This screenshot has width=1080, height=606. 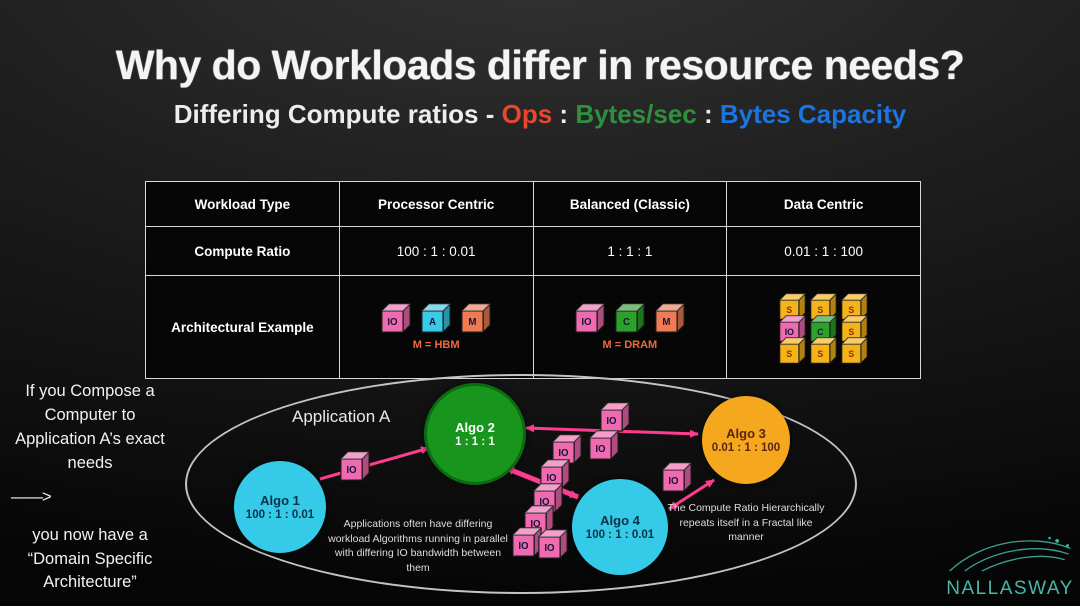 What do you see at coordinates (475, 427) in the screenshot?
I see `algo2-name: Algo 2` at bounding box center [475, 427].